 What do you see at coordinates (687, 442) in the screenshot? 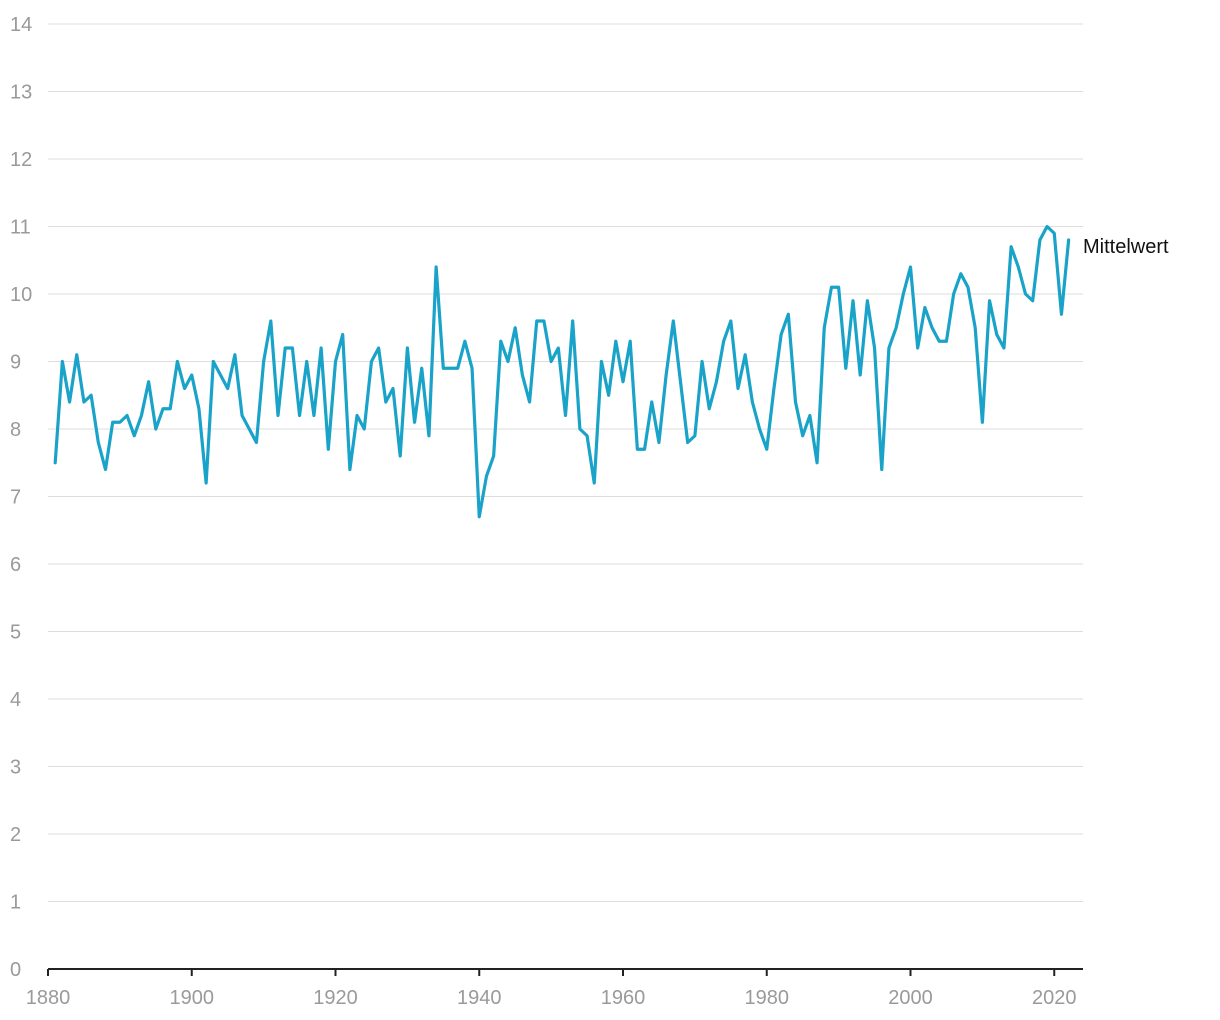
I see `data-point-1969` at bounding box center [687, 442].